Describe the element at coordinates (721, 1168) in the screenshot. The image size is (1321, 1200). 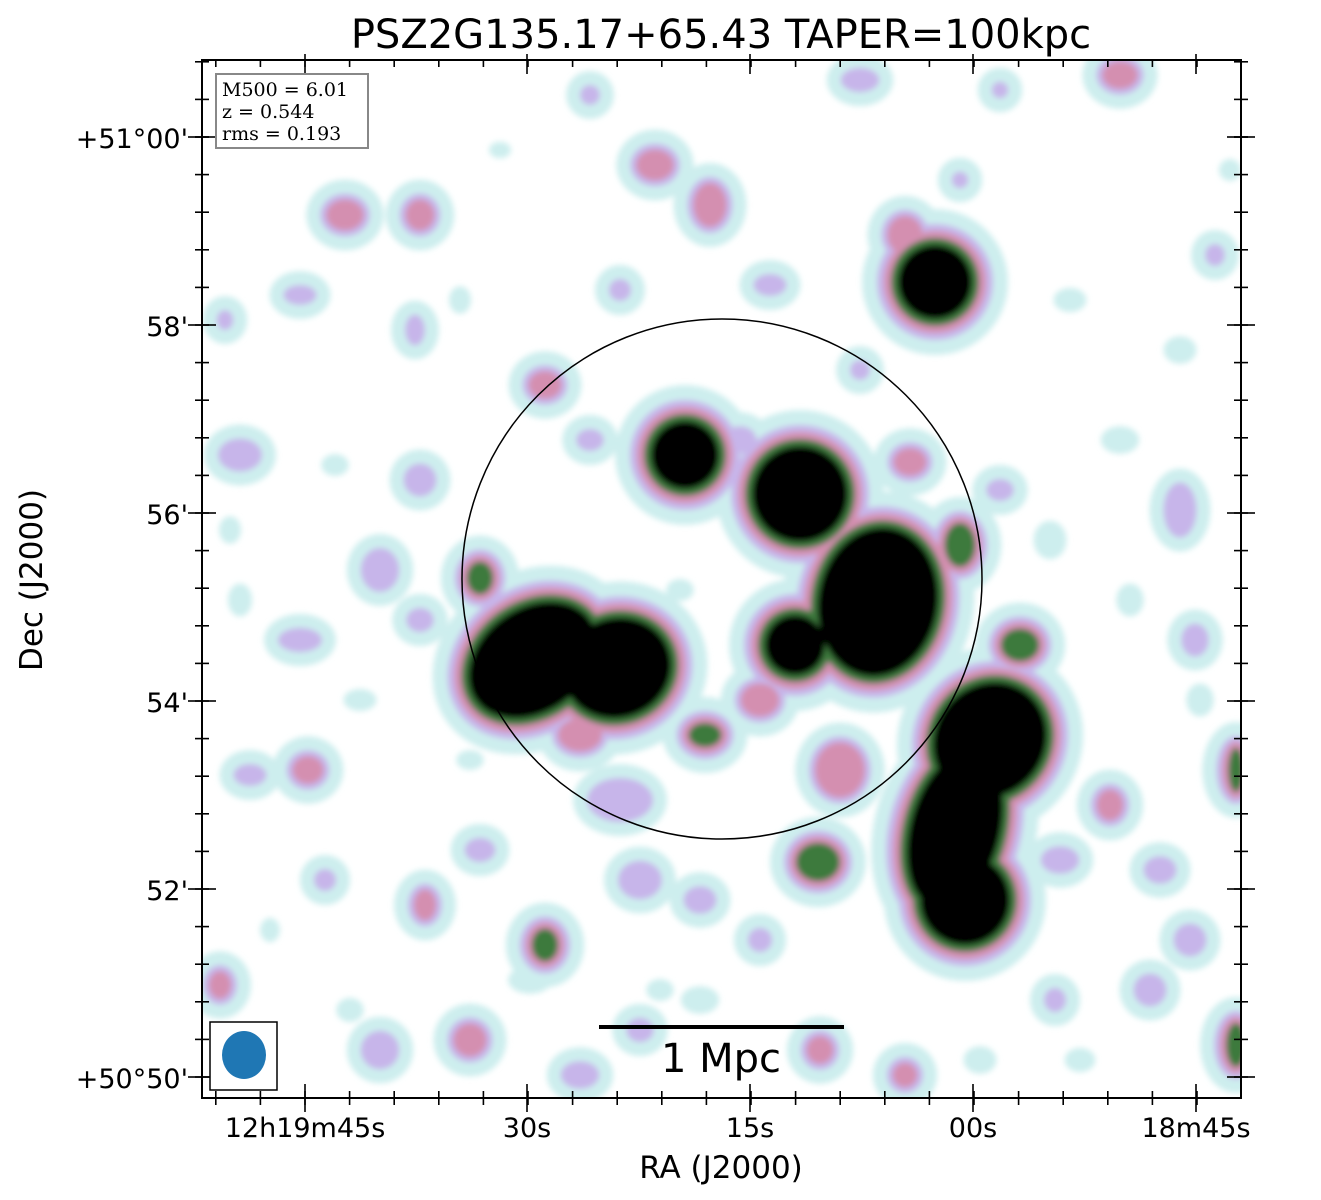
I see `x-axis-label: RA (J2000)` at that location.